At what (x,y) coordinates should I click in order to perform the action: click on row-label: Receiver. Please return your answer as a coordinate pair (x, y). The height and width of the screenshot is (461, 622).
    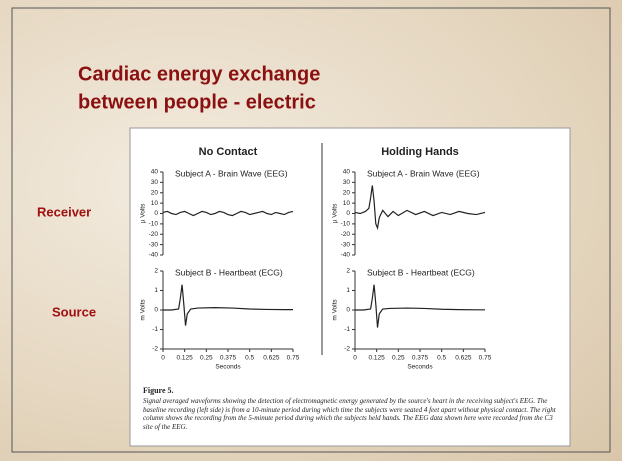
    Looking at the image, I should click on (64, 211).